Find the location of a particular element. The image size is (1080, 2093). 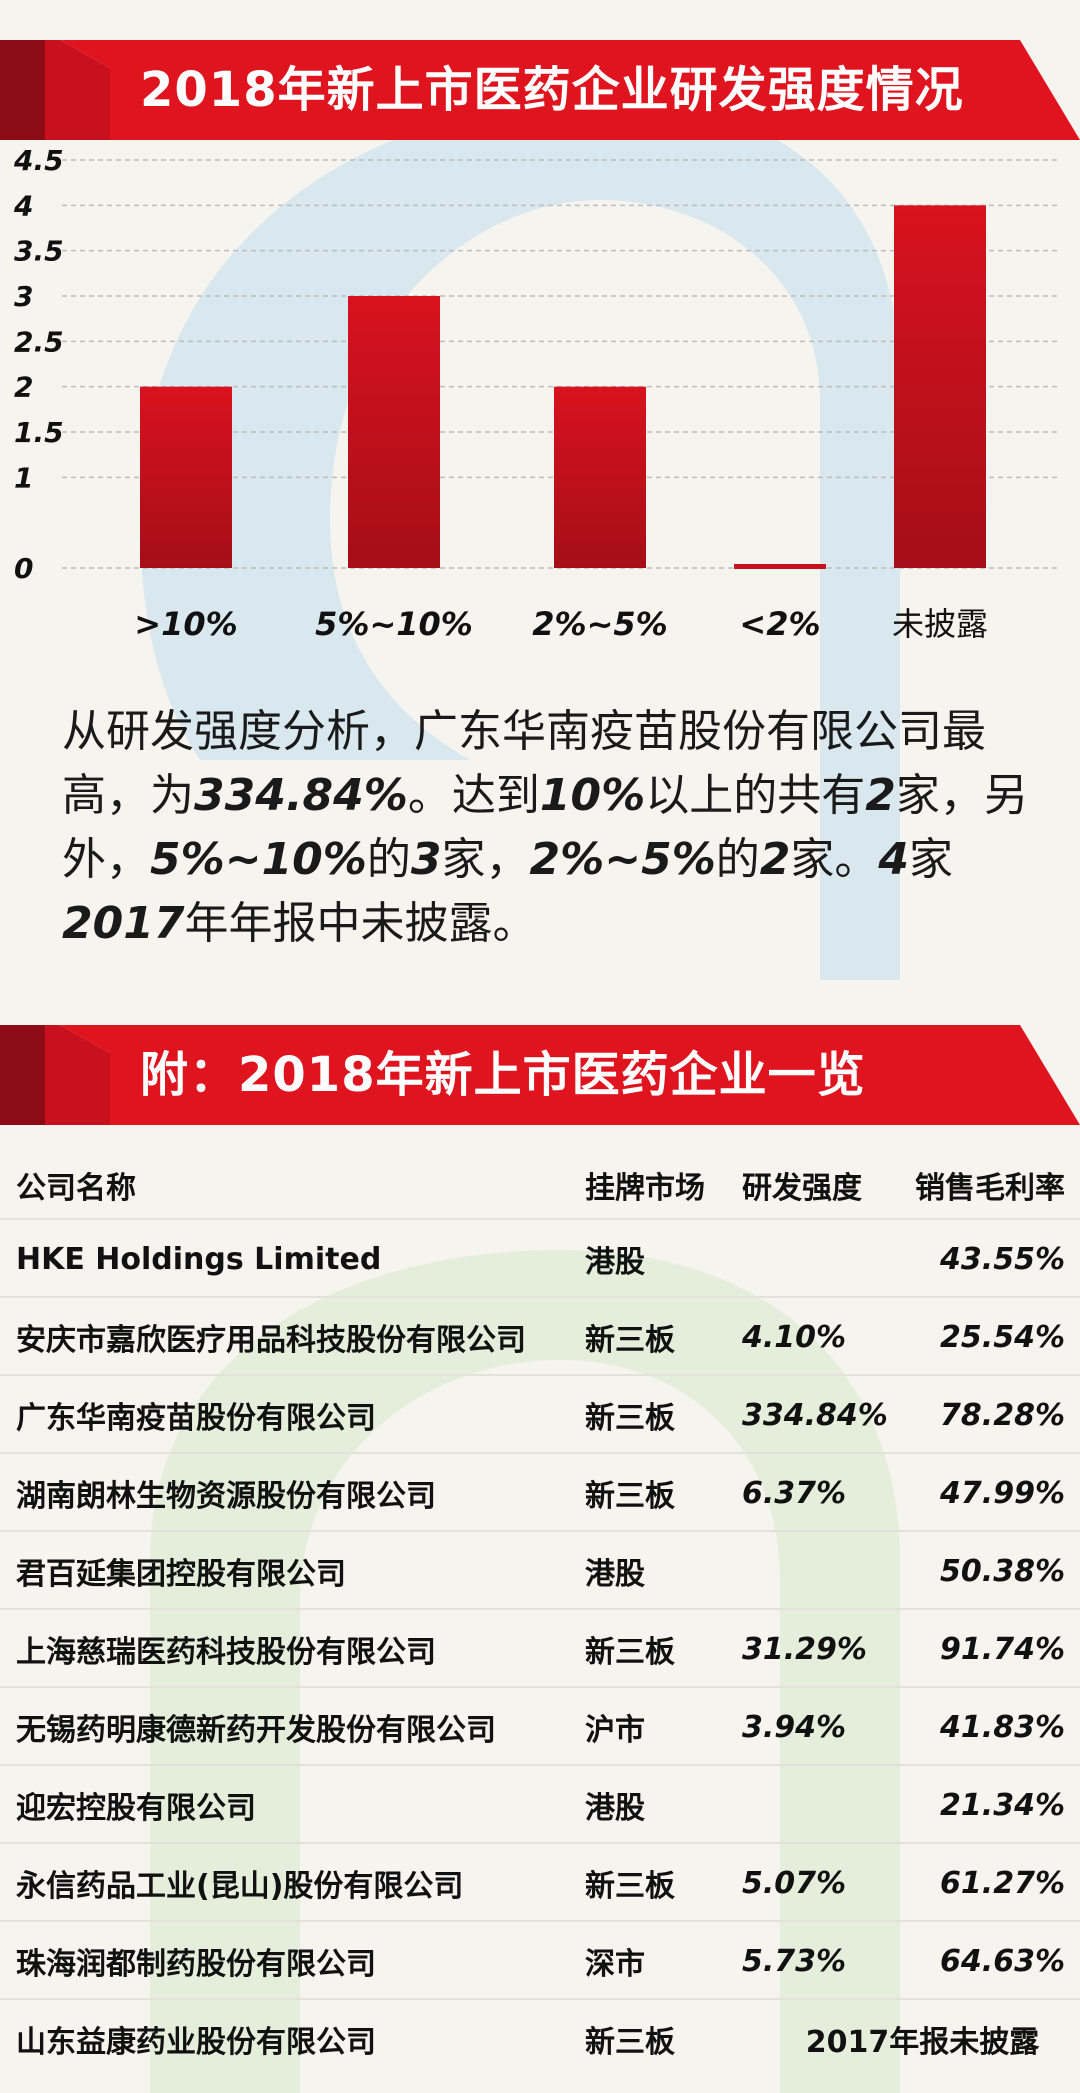

y-tick-label: 4 is located at coordinates (23, 205).